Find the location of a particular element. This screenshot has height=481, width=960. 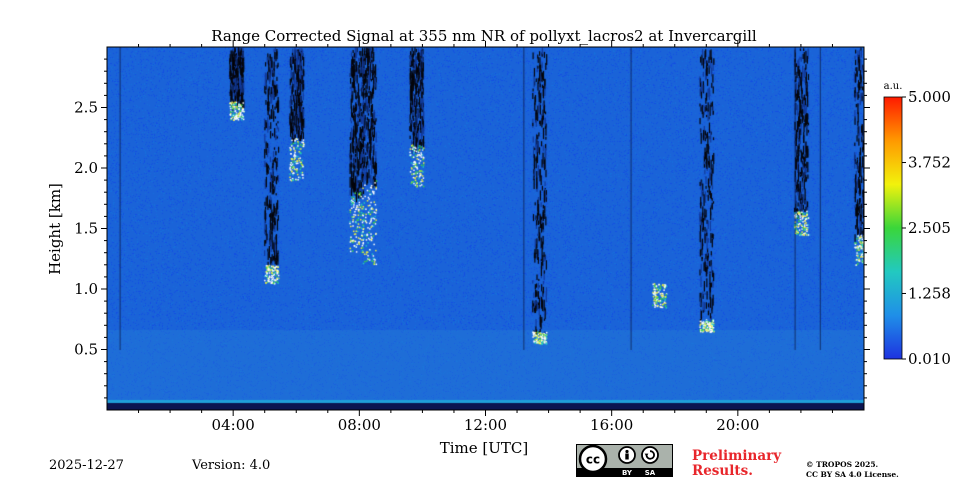

colorbar-gradient is located at coordinates (893, 228).